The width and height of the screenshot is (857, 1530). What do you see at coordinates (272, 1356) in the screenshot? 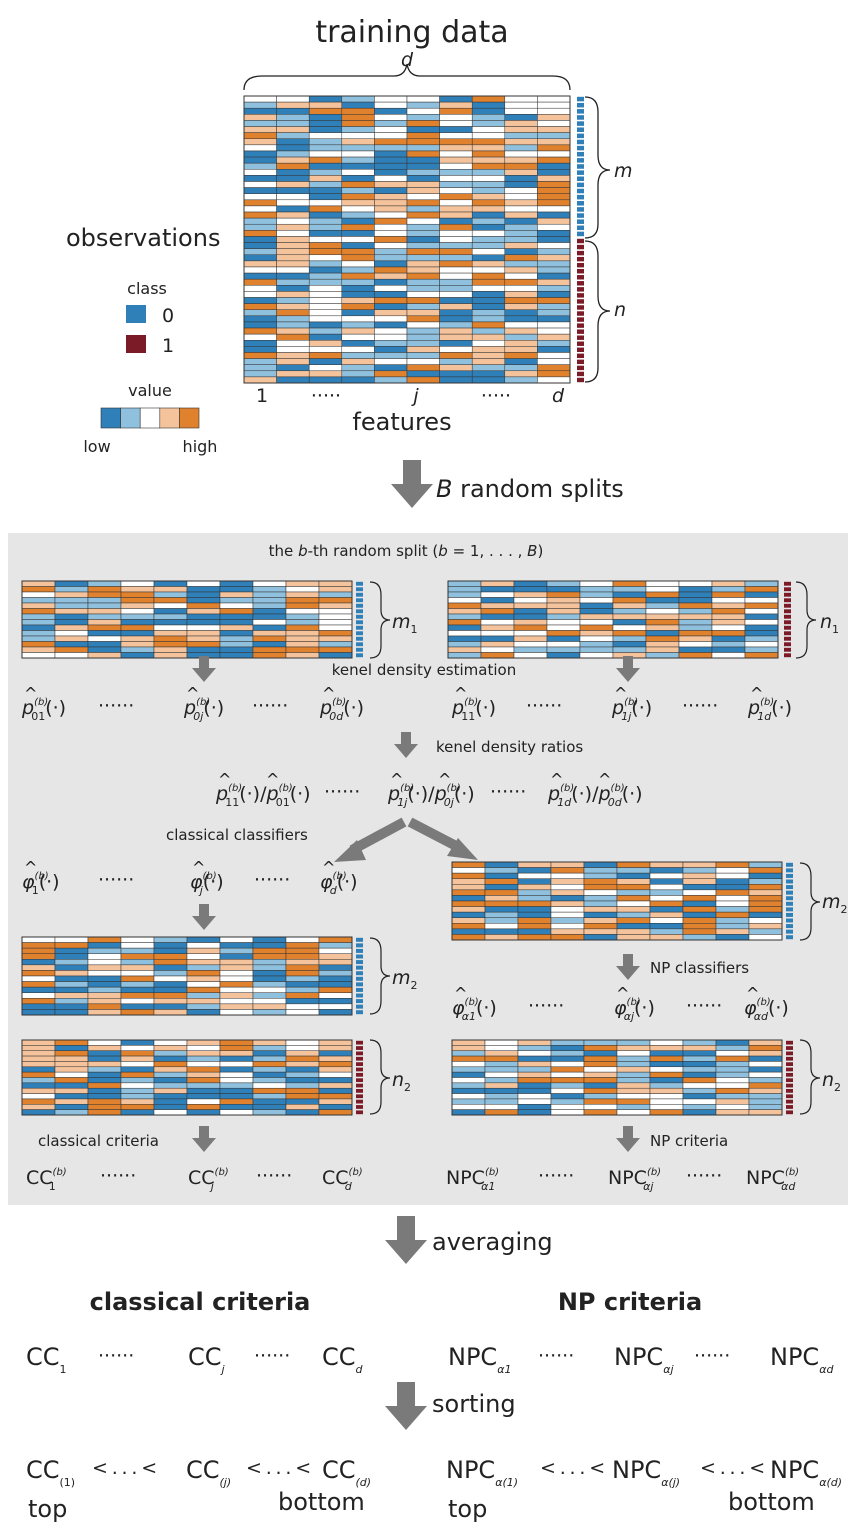
I see `avg-cc-dots-2: ······` at bounding box center [272, 1356].